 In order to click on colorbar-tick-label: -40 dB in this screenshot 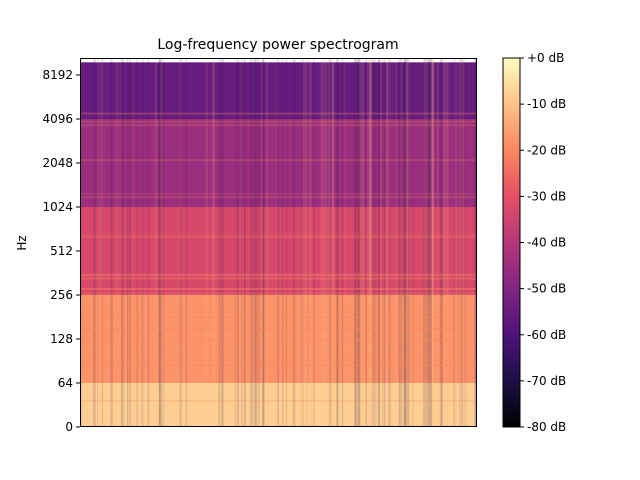, I will do `click(546, 243)`.